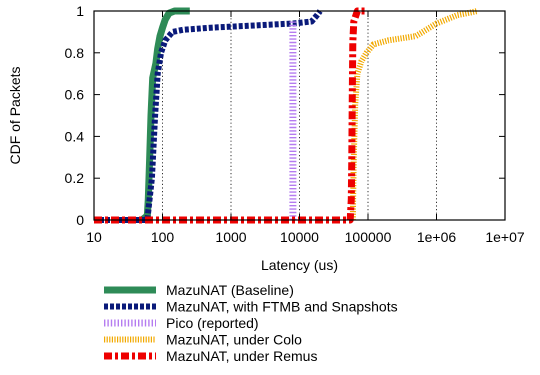 The image size is (540, 375). Describe the element at coordinates (75, 53) in the screenshot. I see `y-tick-label: 0.8` at that location.